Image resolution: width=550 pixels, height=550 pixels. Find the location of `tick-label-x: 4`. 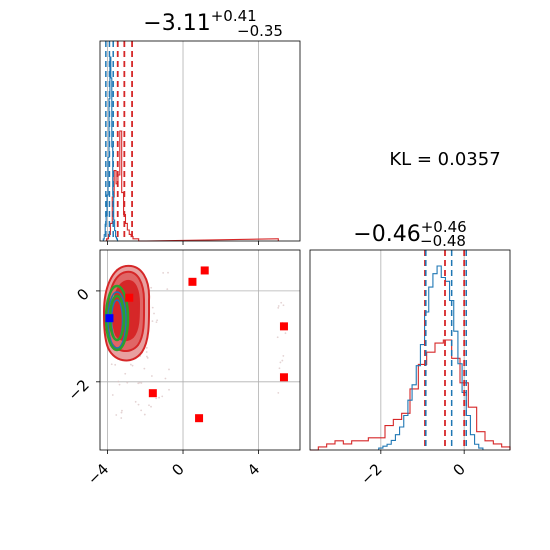

tick-label-x: 4 is located at coordinates (253, 469).